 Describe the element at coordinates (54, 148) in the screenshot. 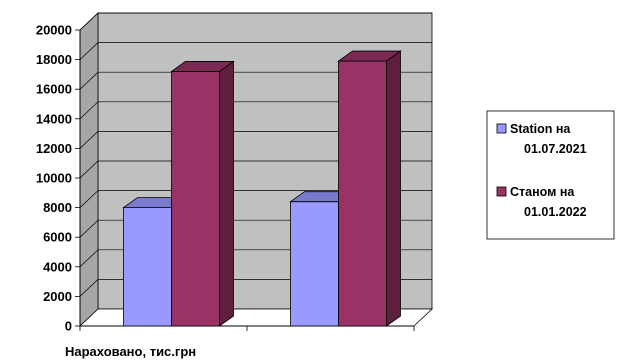

I see `y-tick-label: 12000` at that location.